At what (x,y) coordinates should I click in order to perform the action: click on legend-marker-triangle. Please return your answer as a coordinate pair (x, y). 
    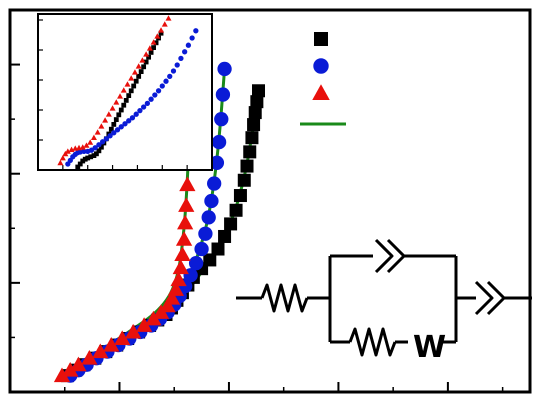
    Looking at the image, I should click on (321, 92).